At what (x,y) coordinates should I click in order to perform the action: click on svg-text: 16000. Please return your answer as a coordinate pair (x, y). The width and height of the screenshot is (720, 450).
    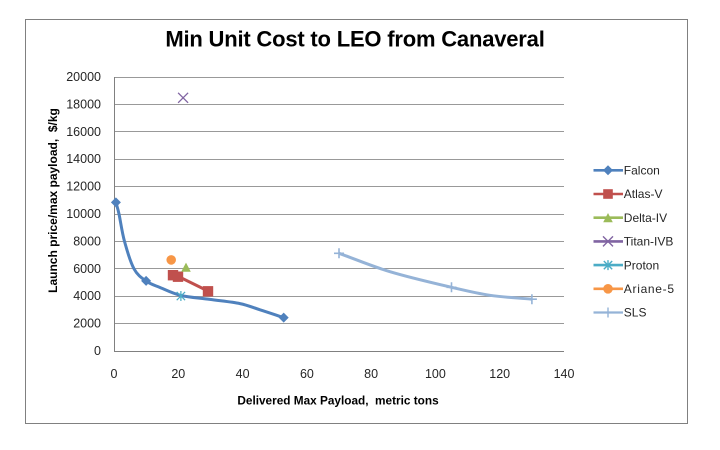
    Looking at the image, I should click on (83, 132).